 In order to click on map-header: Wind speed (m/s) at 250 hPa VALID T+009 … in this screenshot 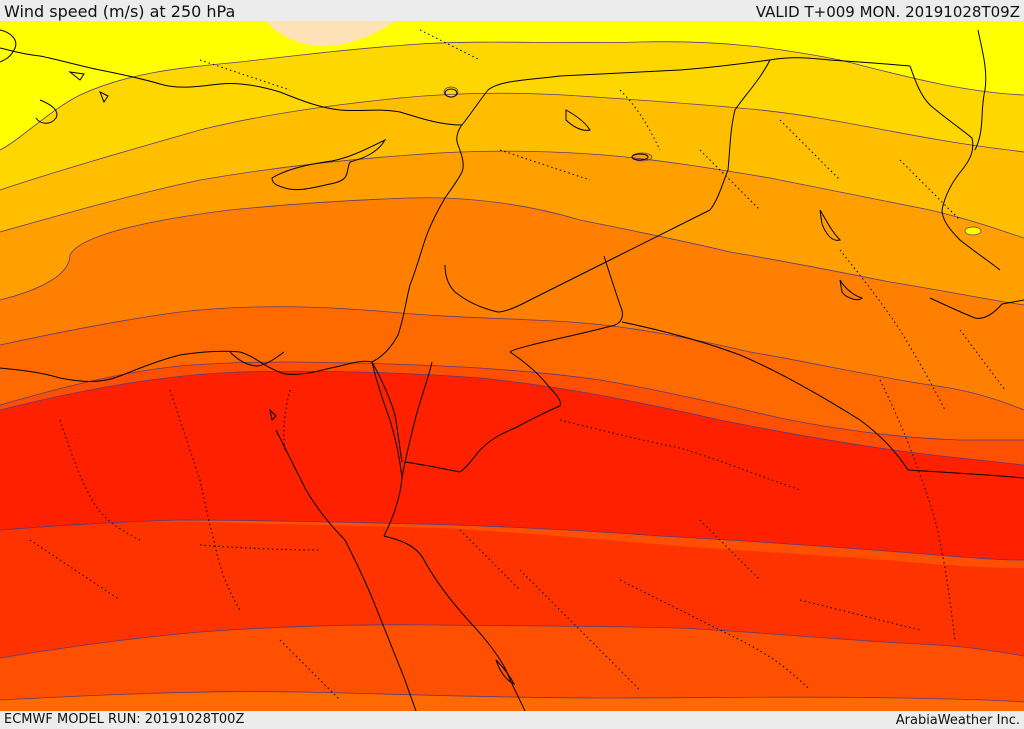, I will do `click(512, 10)`.